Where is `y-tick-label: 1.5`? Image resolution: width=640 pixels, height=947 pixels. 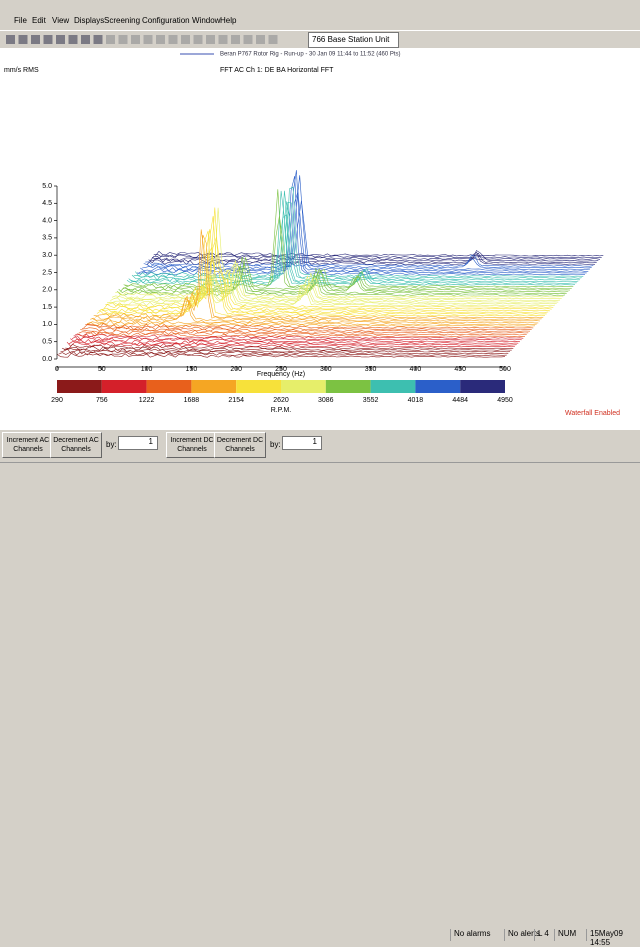 y-tick-label: 1.5 is located at coordinates (47, 307).